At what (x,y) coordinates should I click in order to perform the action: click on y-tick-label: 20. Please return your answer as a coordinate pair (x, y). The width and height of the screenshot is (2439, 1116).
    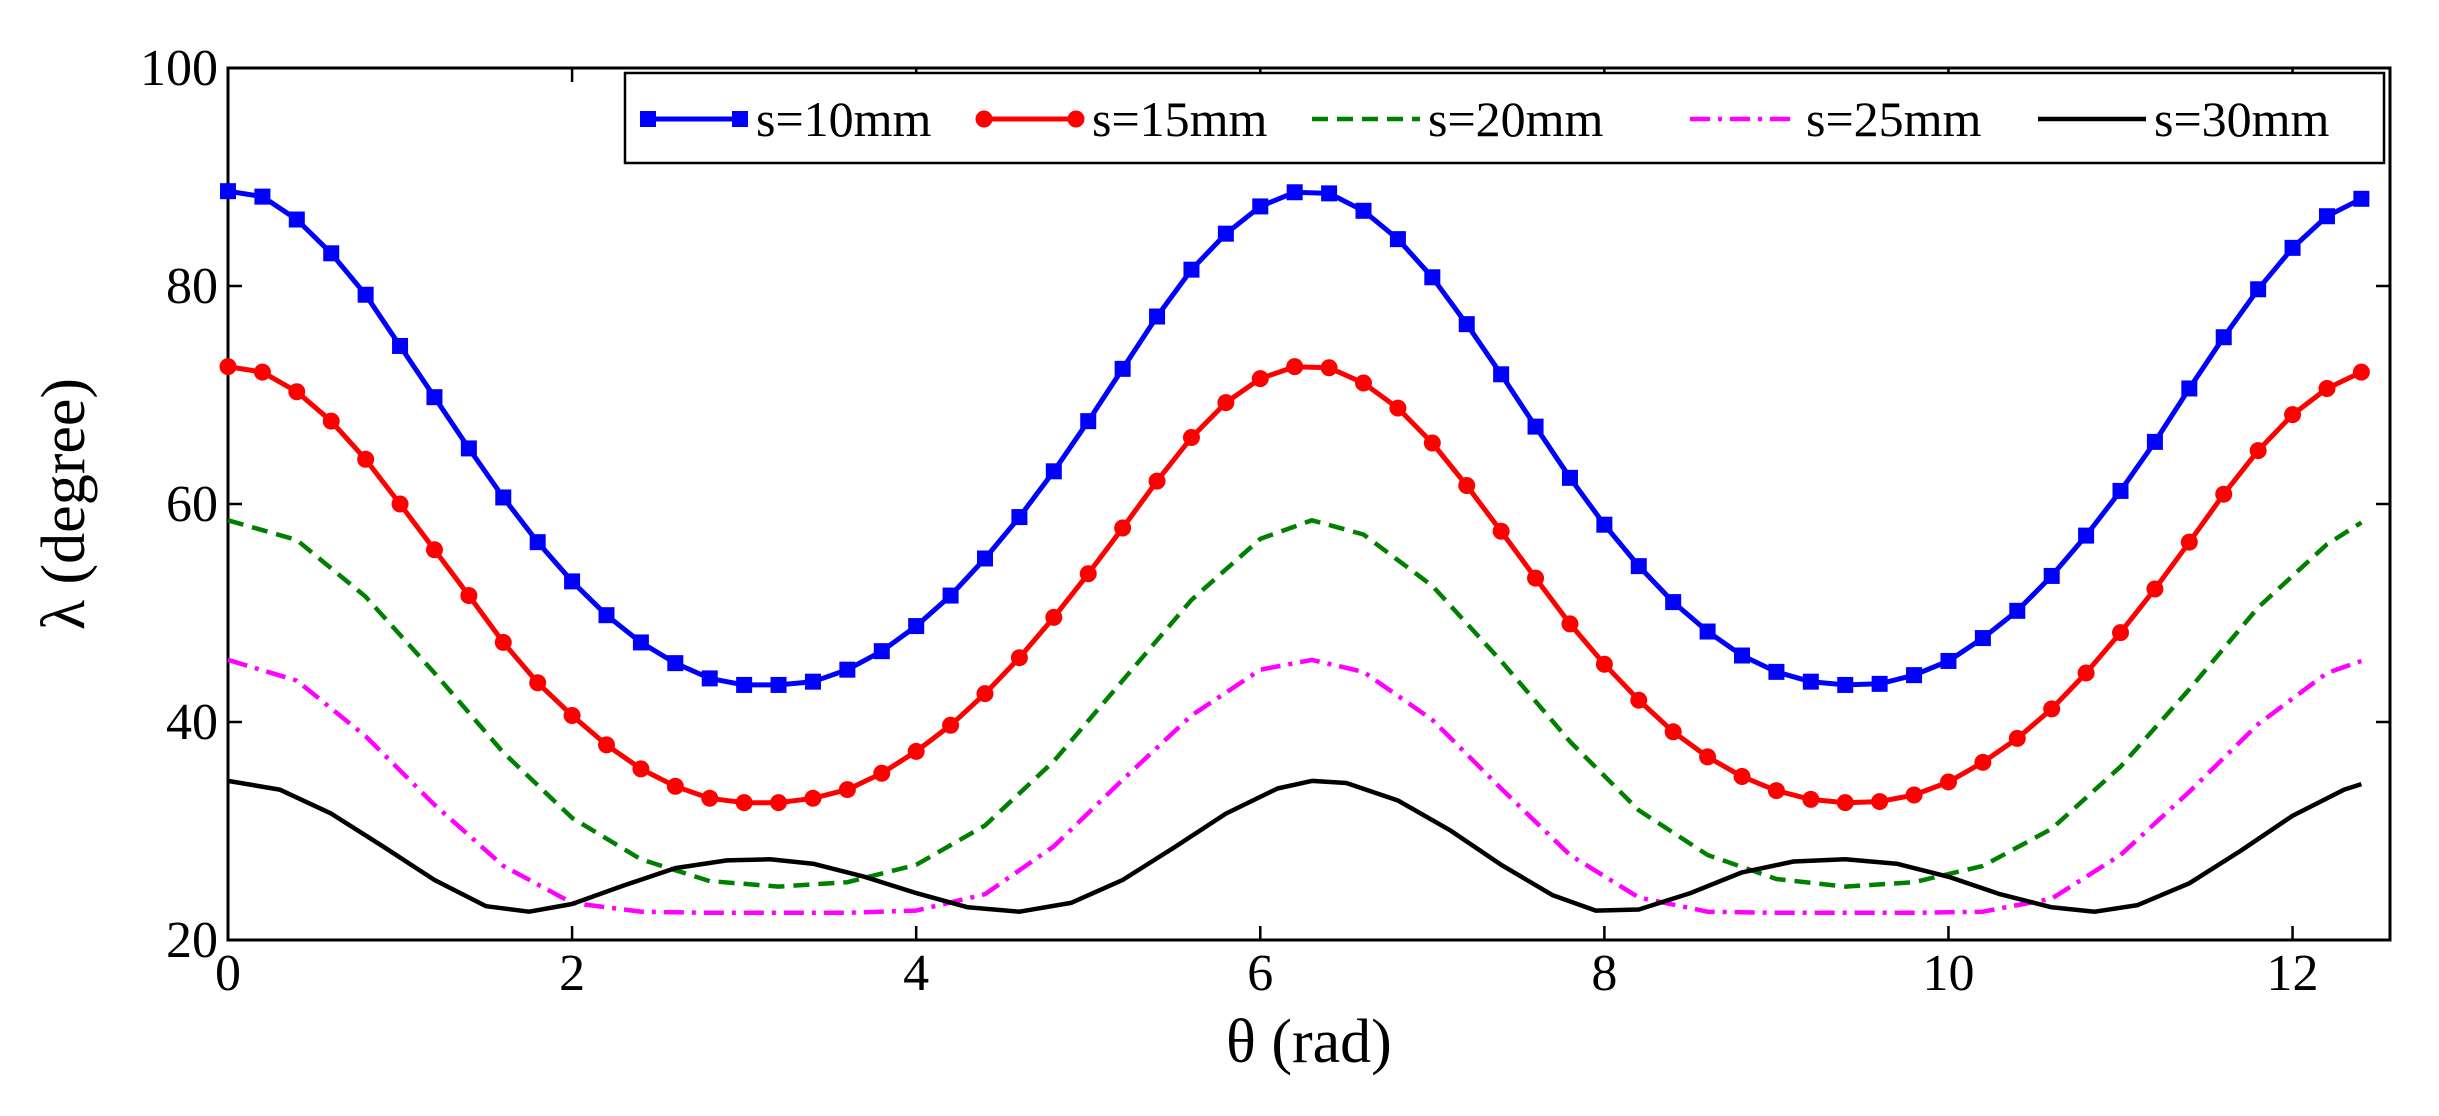
    Looking at the image, I should click on (192, 940).